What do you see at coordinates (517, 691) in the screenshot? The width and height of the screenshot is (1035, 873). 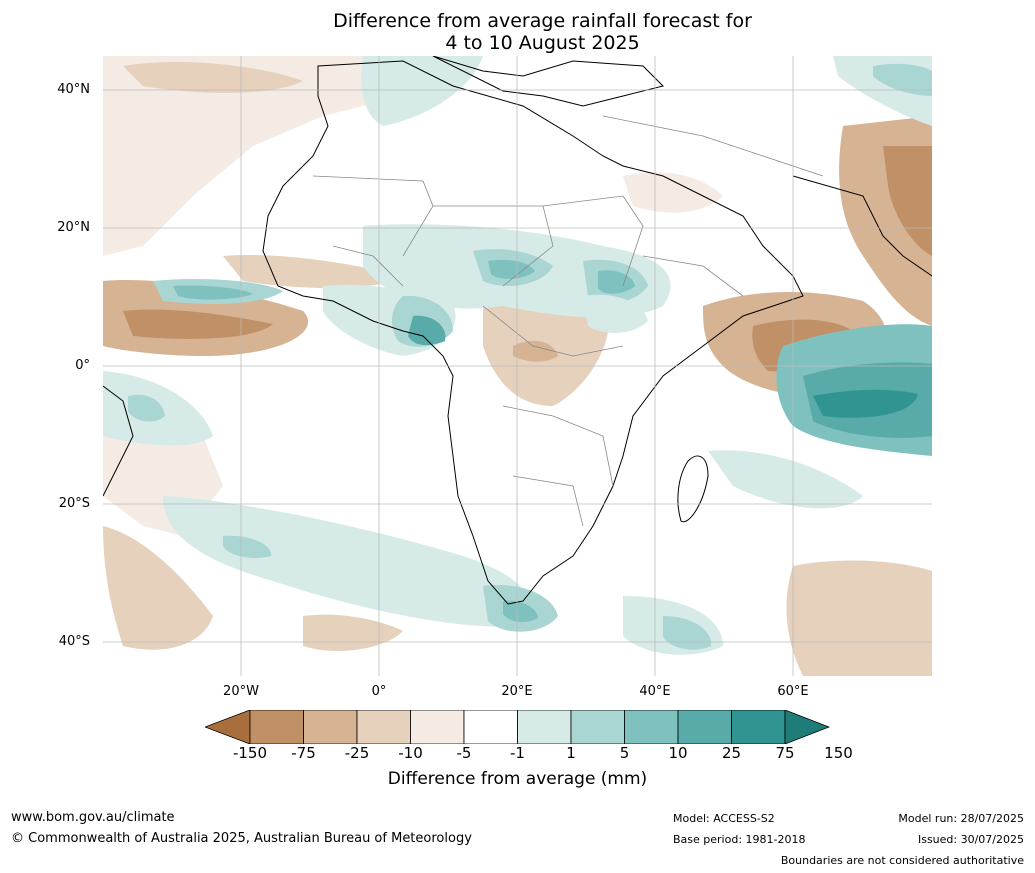 I see `lon-label-20e: 20°E` at bounding box center [517, 691].